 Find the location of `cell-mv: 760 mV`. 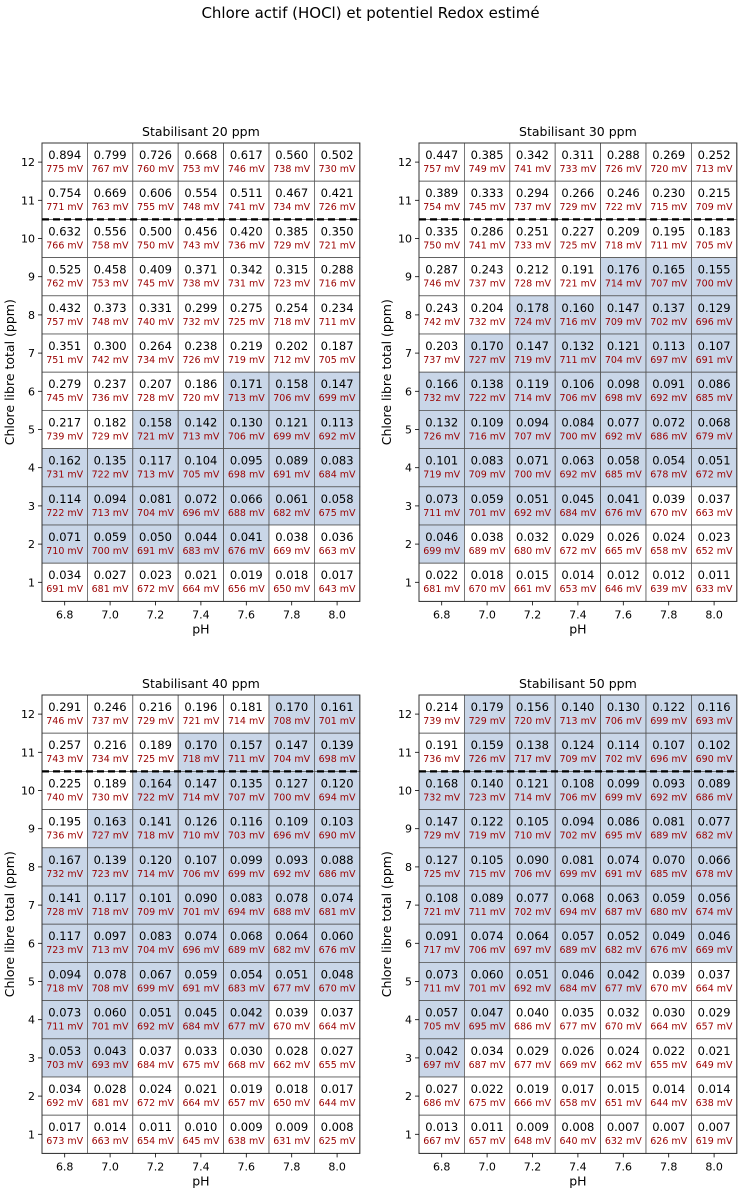

cell-mv: 760 mV is located at coordinates (155, 169).